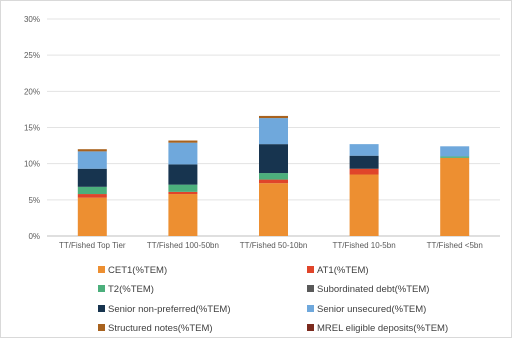 The image size is (514, 340). I want to click on y-tick-label: 5%, so click(34, 200).